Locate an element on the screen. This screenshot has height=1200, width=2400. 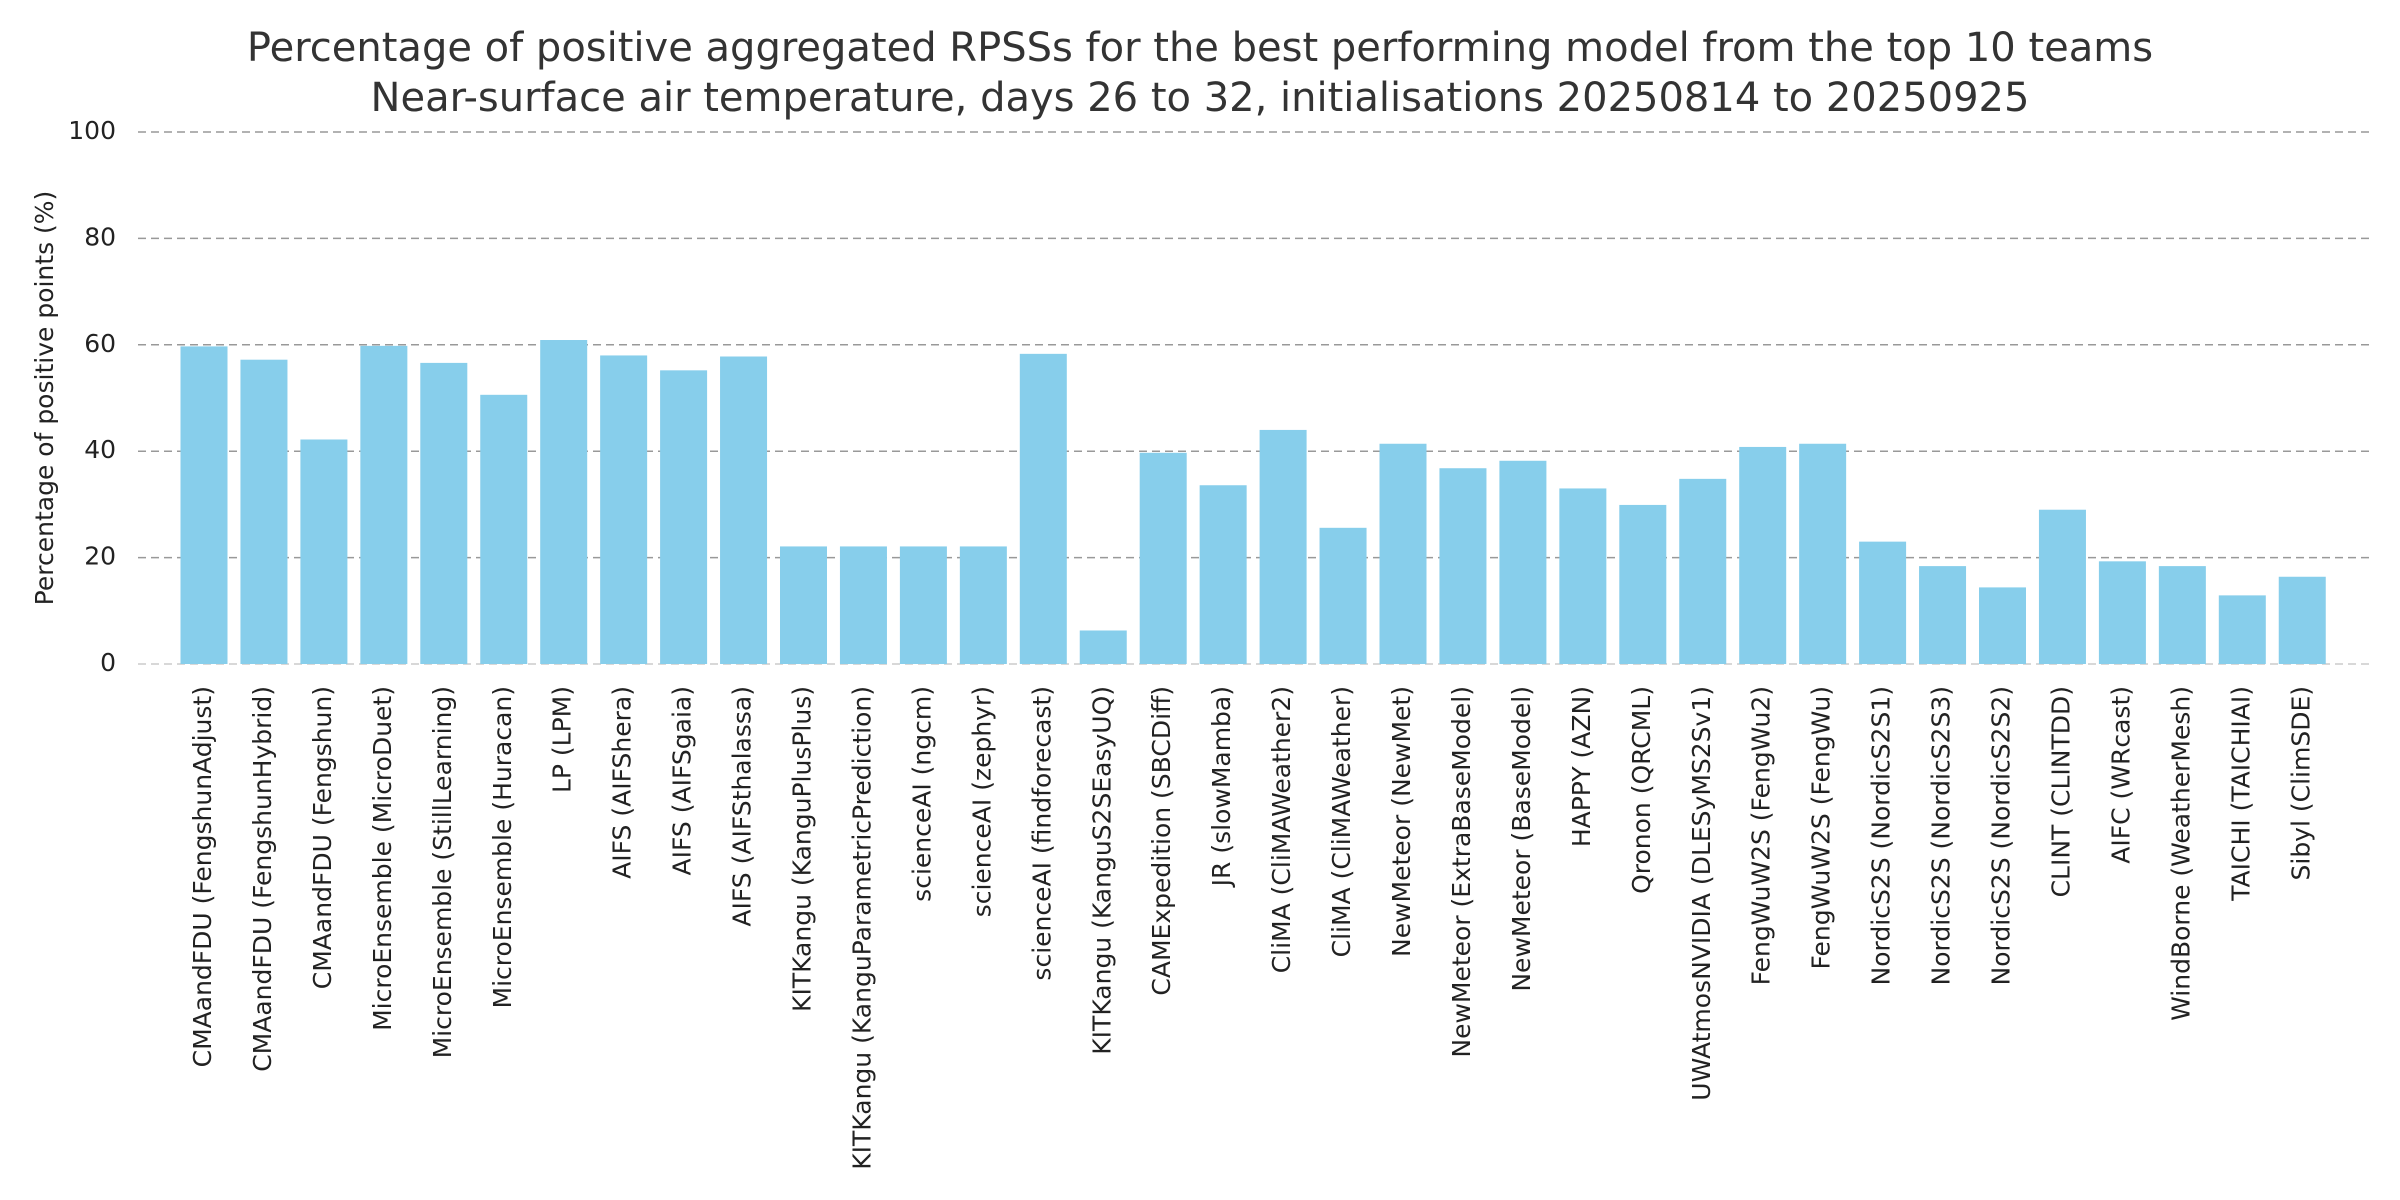
x-tick-label: TAICHI (TAICHIAI) is located at coordinates (2240, 794).